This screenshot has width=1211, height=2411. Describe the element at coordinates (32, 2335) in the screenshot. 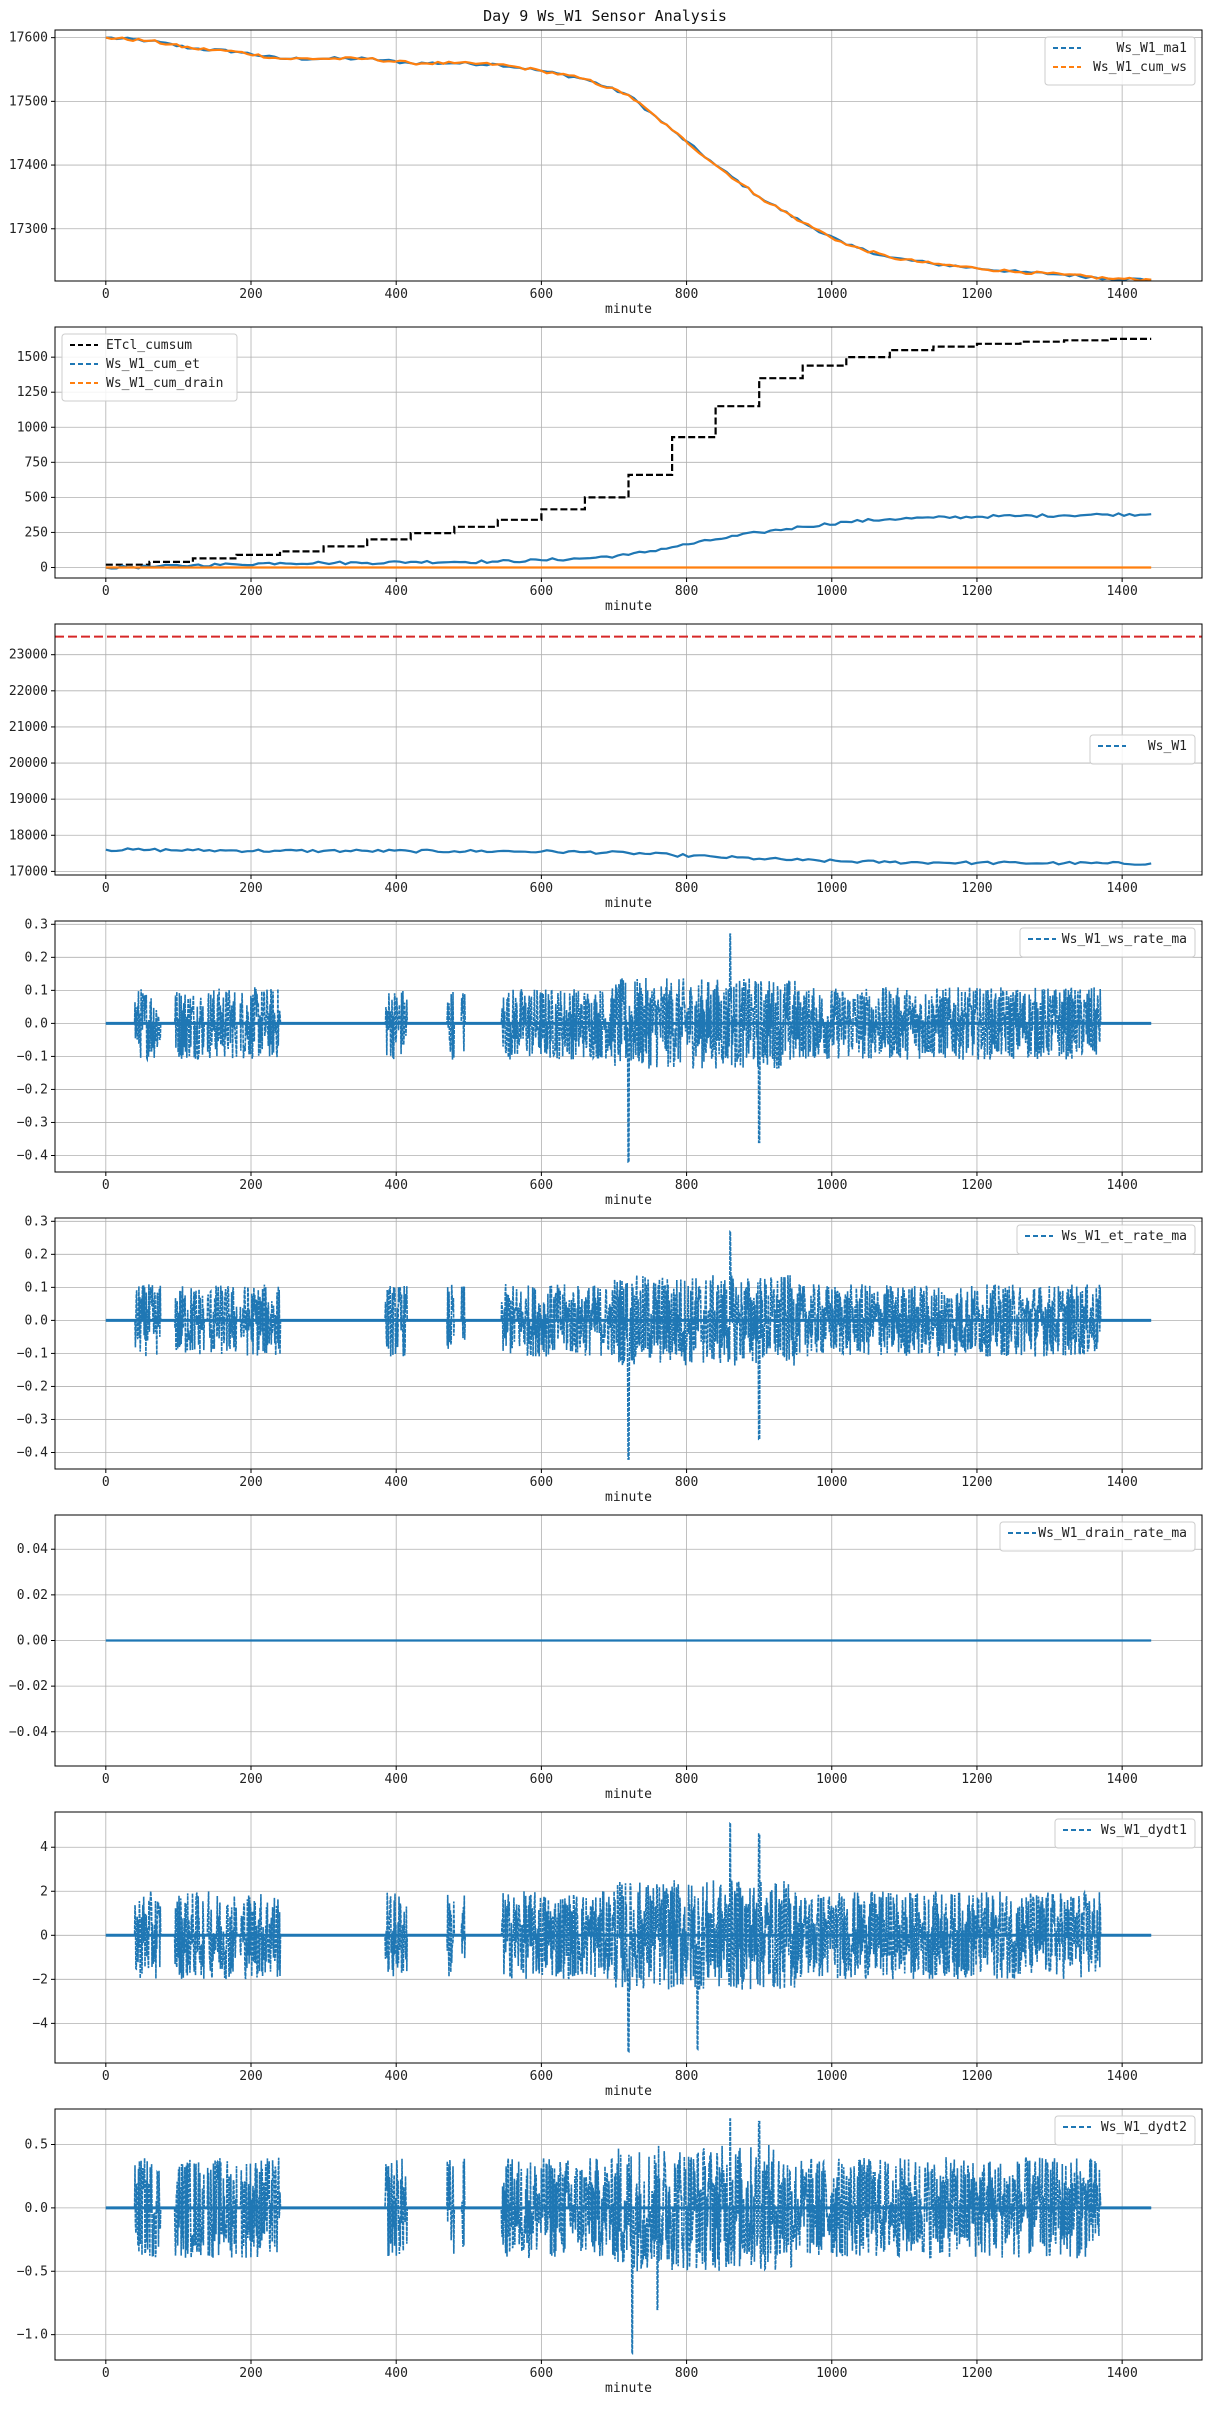

I see `y-tick-label: −1.0` at that location.